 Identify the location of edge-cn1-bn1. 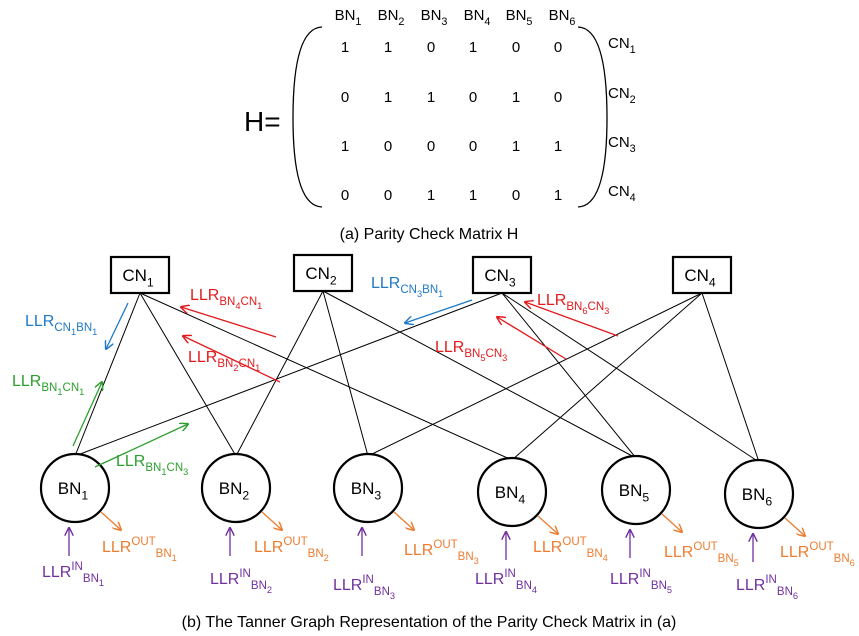
(107, 374).